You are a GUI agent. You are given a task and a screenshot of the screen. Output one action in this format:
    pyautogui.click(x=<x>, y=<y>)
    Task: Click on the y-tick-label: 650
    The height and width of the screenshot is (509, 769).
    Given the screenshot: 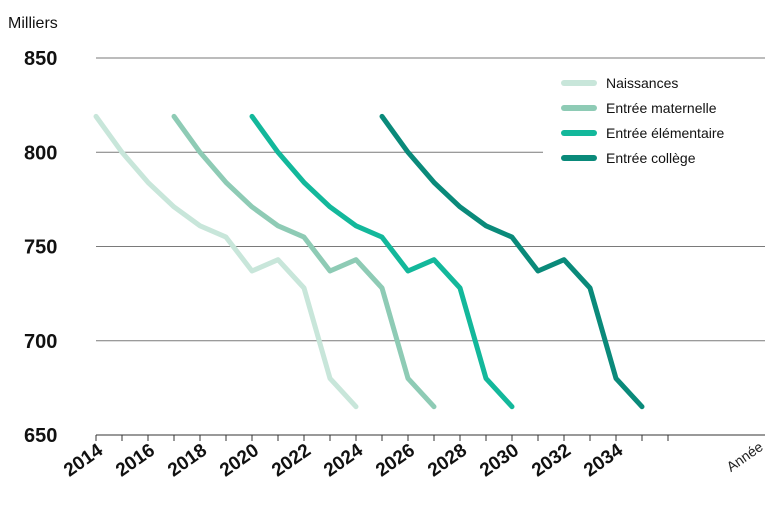 What is the action you would take?
    pyautogui.click(x=40, y=436)
    